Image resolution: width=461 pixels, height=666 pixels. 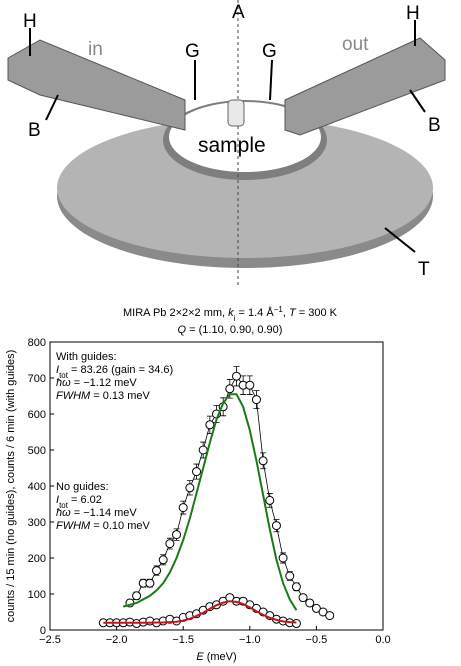 I want to click on annotation: ħω = −1.14 meV, so click(x=96, y=513).